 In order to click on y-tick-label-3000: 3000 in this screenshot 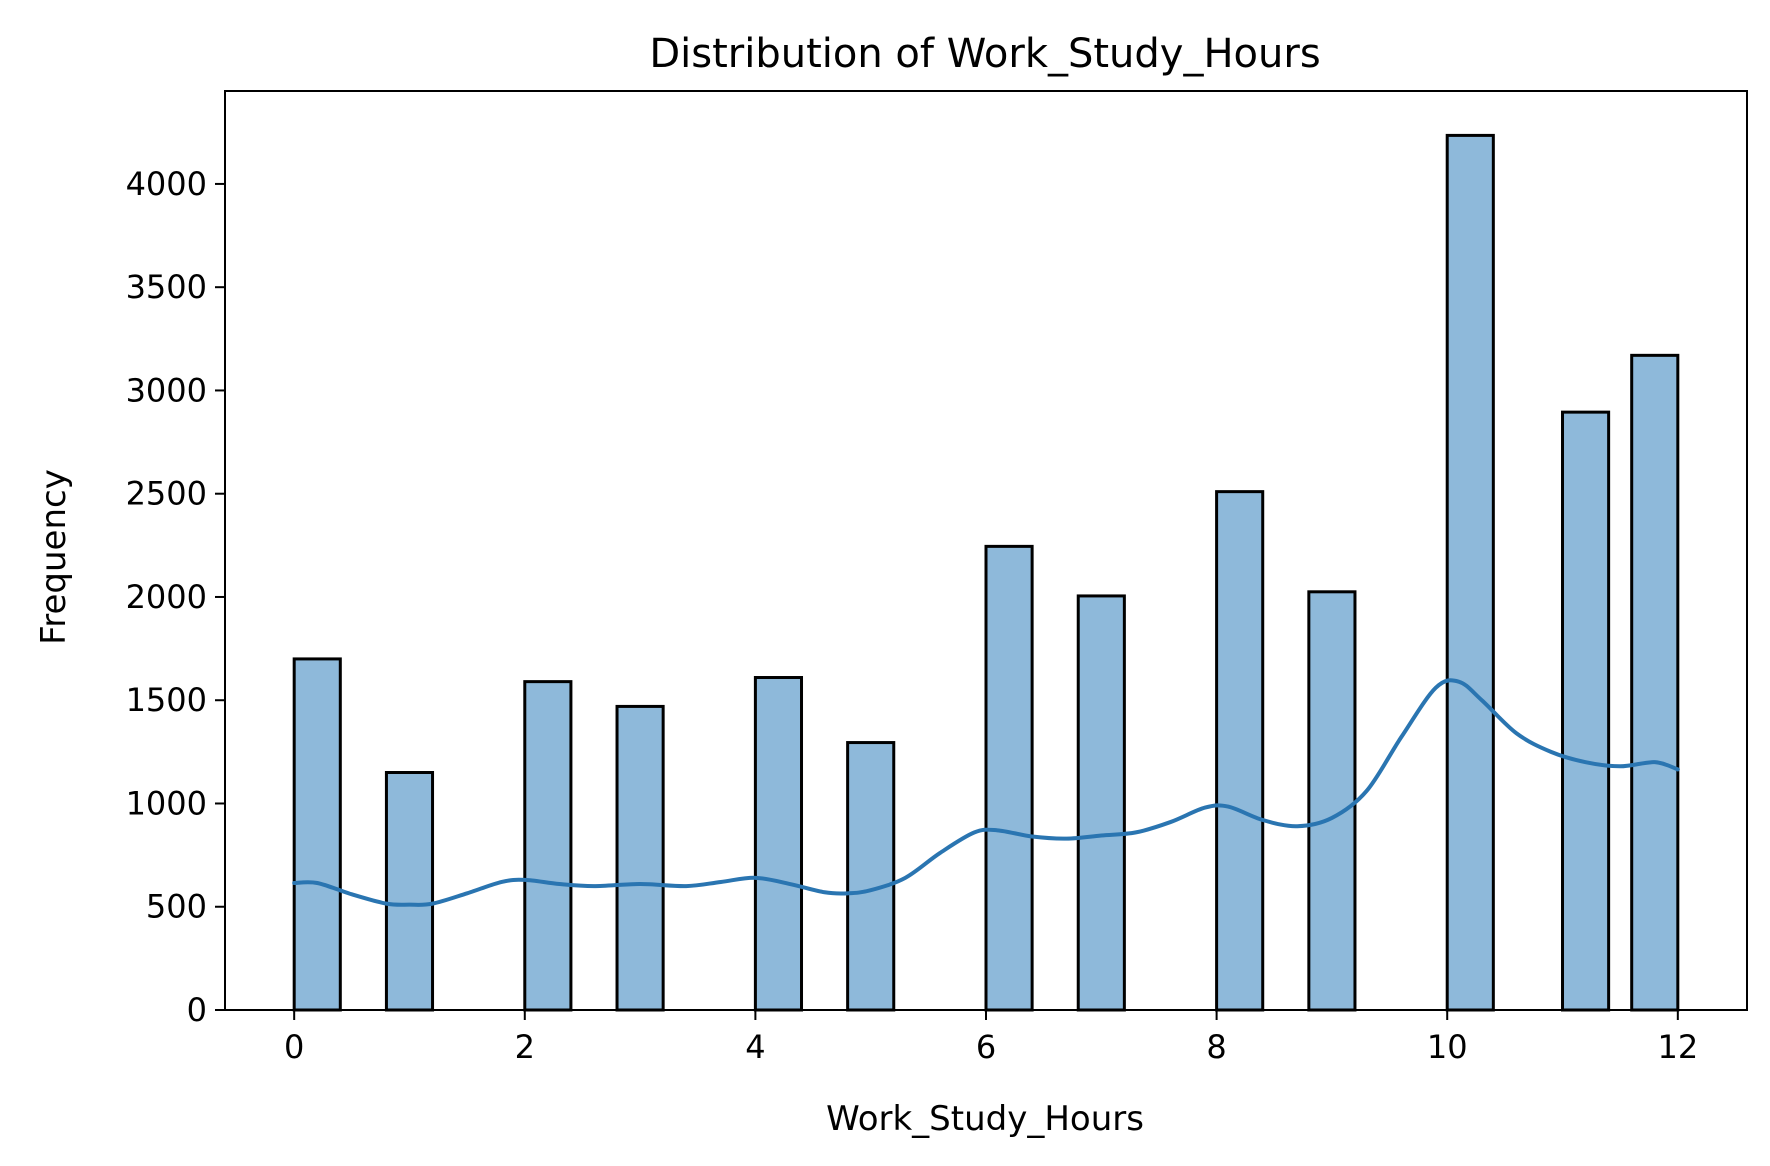, I will do `click(166, 390)`.